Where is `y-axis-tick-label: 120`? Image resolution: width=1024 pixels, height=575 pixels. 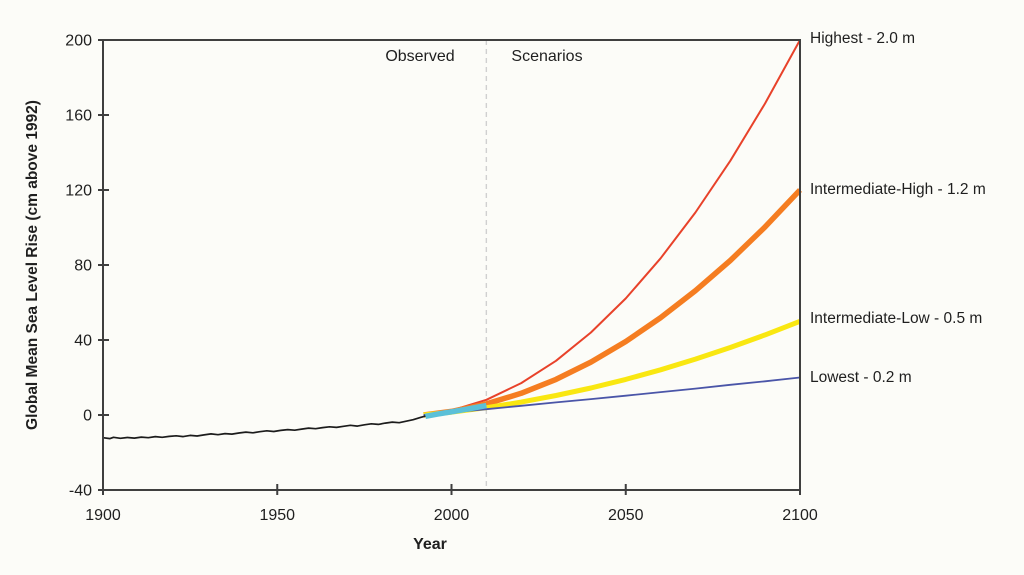 y-axis-tick-label: 120 is located at coordinates (78, 191).